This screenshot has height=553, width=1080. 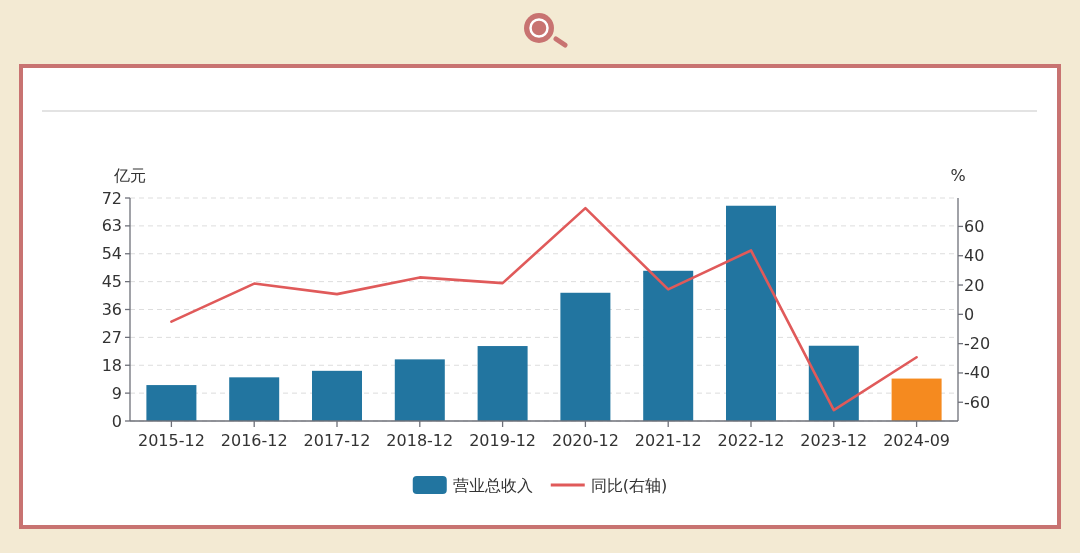 I want to click on x-tick-label: 2015-12, so click(x=171, y=440).